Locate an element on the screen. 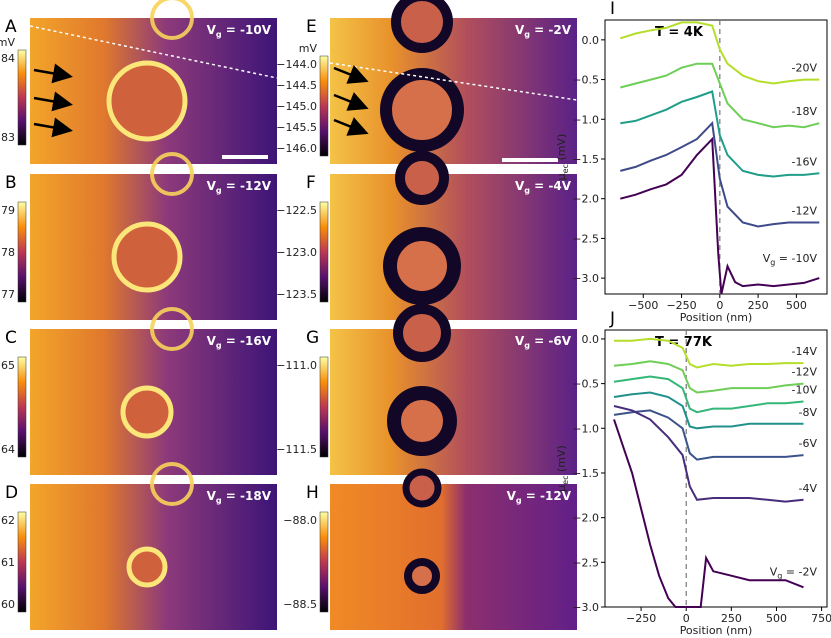 Image resolution: width=831 pixels, height=638 pixels. panel-f: F −122.5 −123.0 −123.5 Vg = -4V is located at coordinates (426, 235).